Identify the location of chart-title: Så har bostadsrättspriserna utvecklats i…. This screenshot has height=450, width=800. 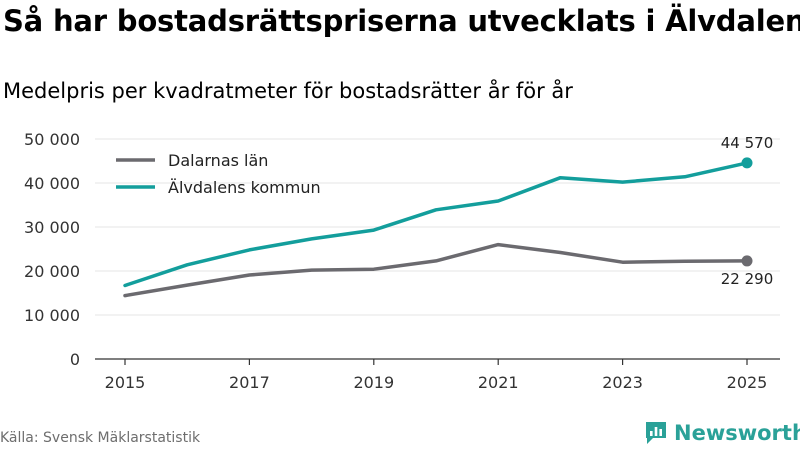
(401, 21).